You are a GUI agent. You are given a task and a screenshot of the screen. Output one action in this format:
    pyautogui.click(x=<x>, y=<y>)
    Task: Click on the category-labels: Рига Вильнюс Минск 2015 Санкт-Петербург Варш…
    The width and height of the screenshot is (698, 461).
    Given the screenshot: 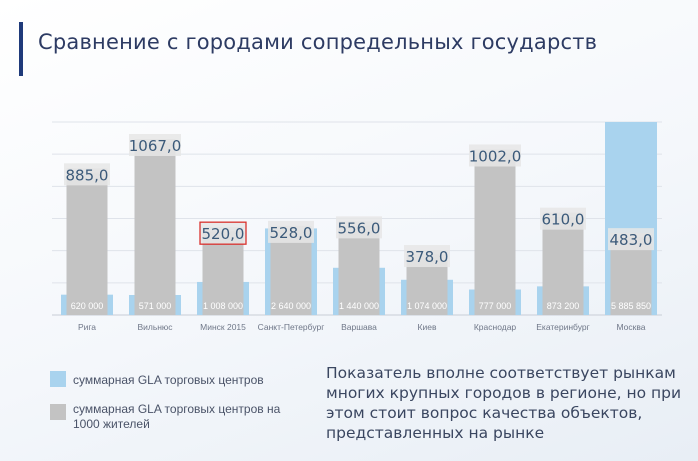 What is the action you would take?
    pyautogui.click(x=362, y=327)
    